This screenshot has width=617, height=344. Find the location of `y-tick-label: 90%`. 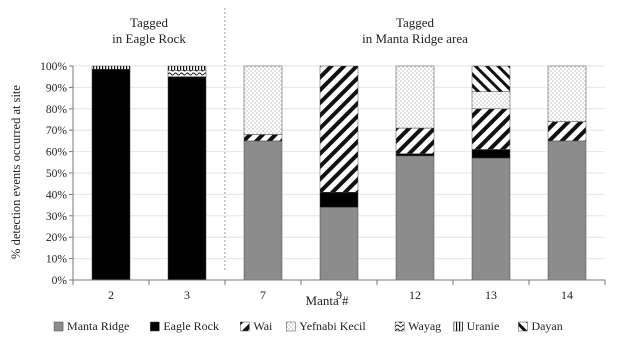

y-tick-label: 90% is located at coordinates (57, 88).